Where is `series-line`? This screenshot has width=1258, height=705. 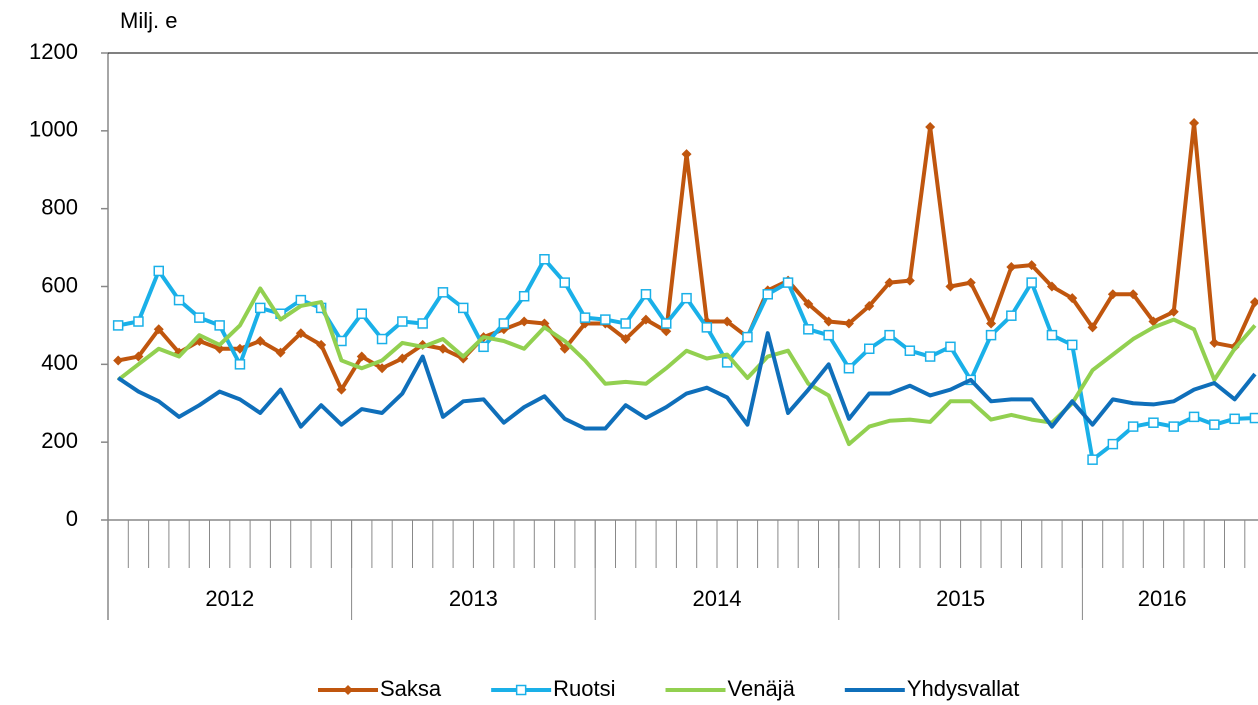
series-line is located at coordinates (687, 381).